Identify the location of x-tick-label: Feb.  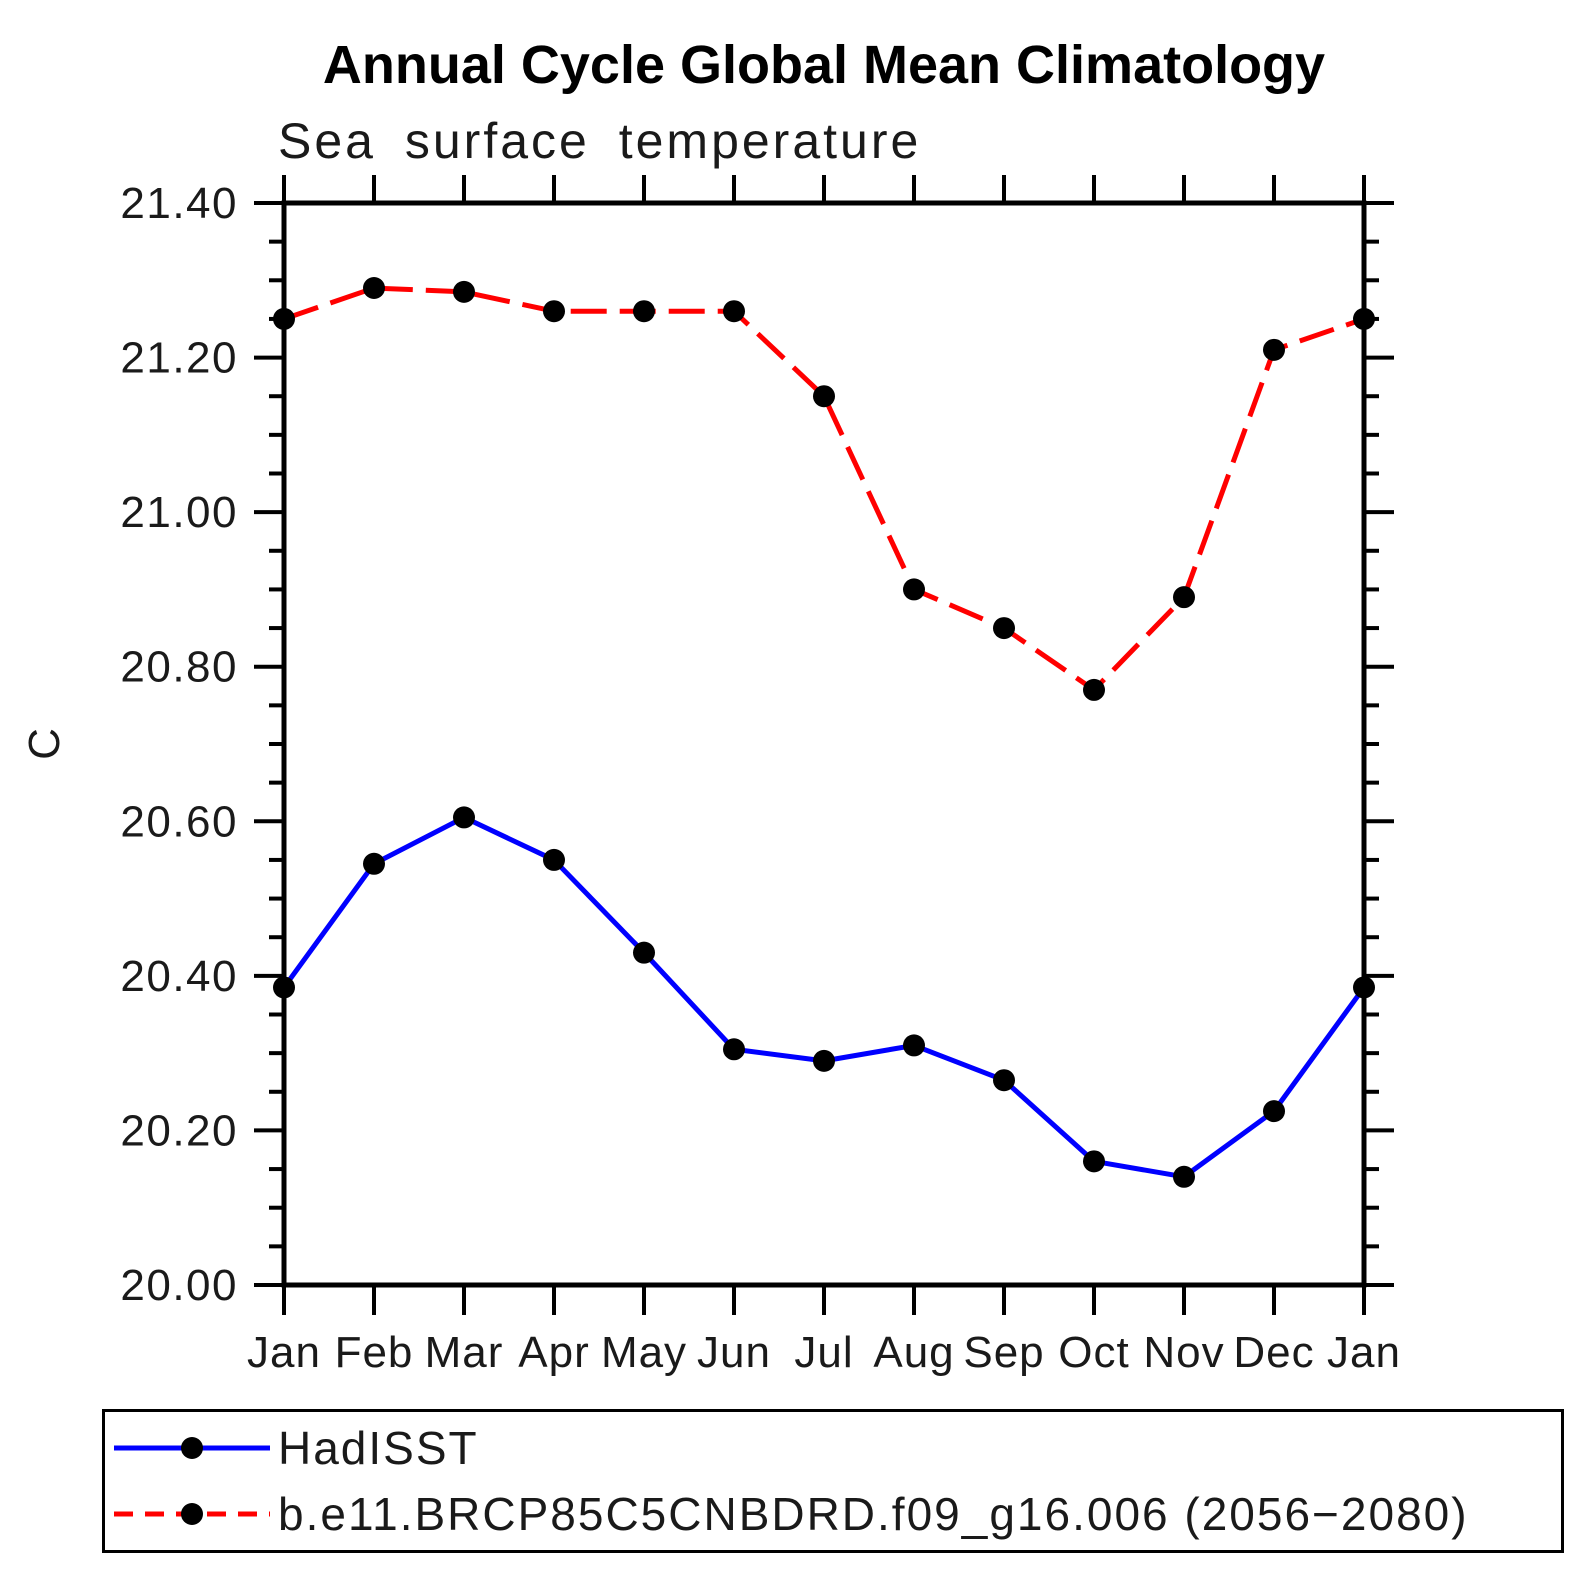
(374, 1352).